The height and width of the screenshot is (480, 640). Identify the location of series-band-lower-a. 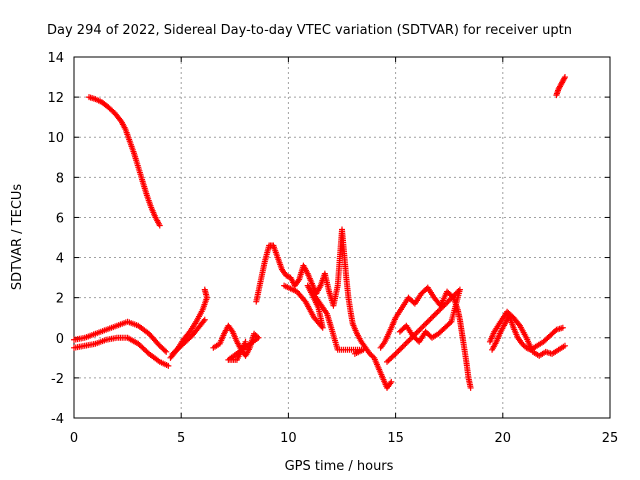
(121, 351).